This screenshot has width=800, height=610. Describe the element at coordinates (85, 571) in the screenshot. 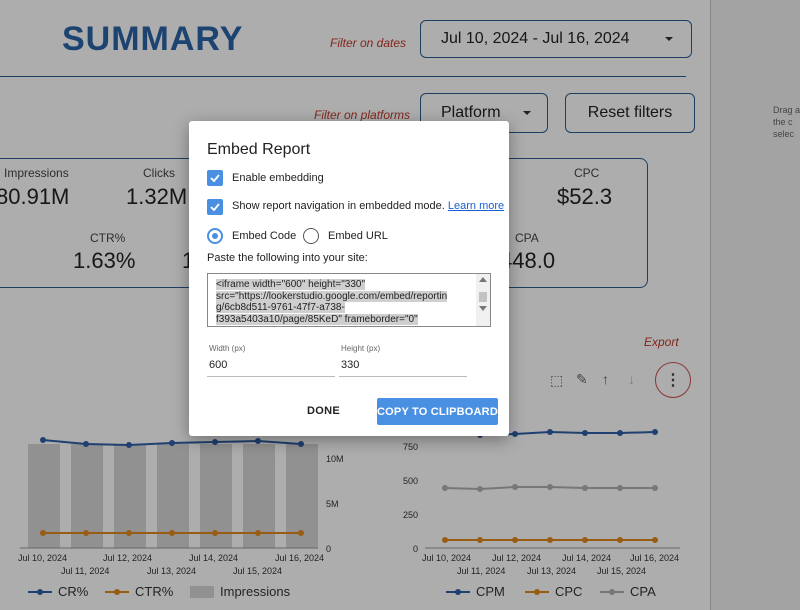

I see `left-x-tick: Jul 11, 2024` at that location.